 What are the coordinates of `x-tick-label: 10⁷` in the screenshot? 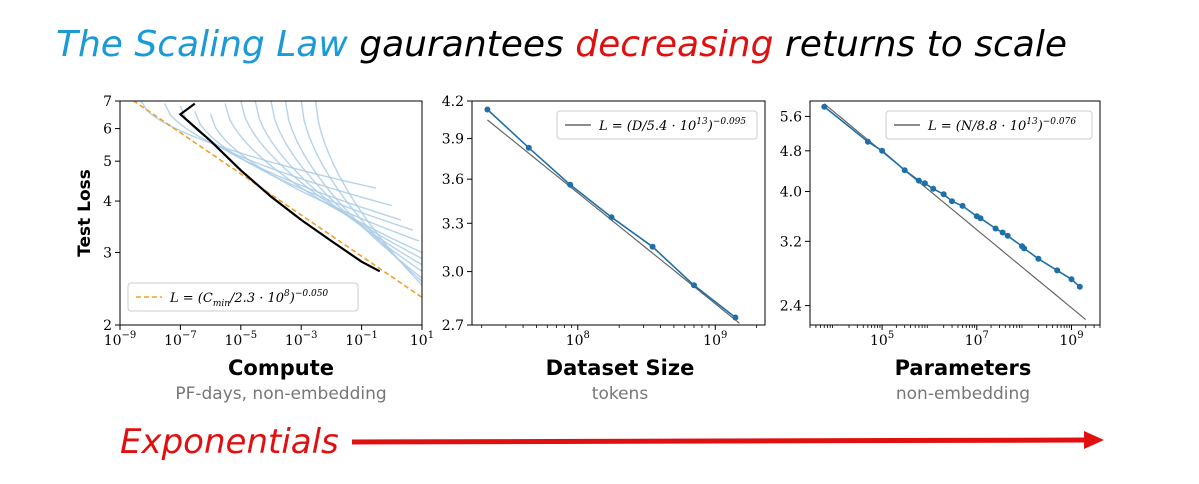 It's located at (977, 339).